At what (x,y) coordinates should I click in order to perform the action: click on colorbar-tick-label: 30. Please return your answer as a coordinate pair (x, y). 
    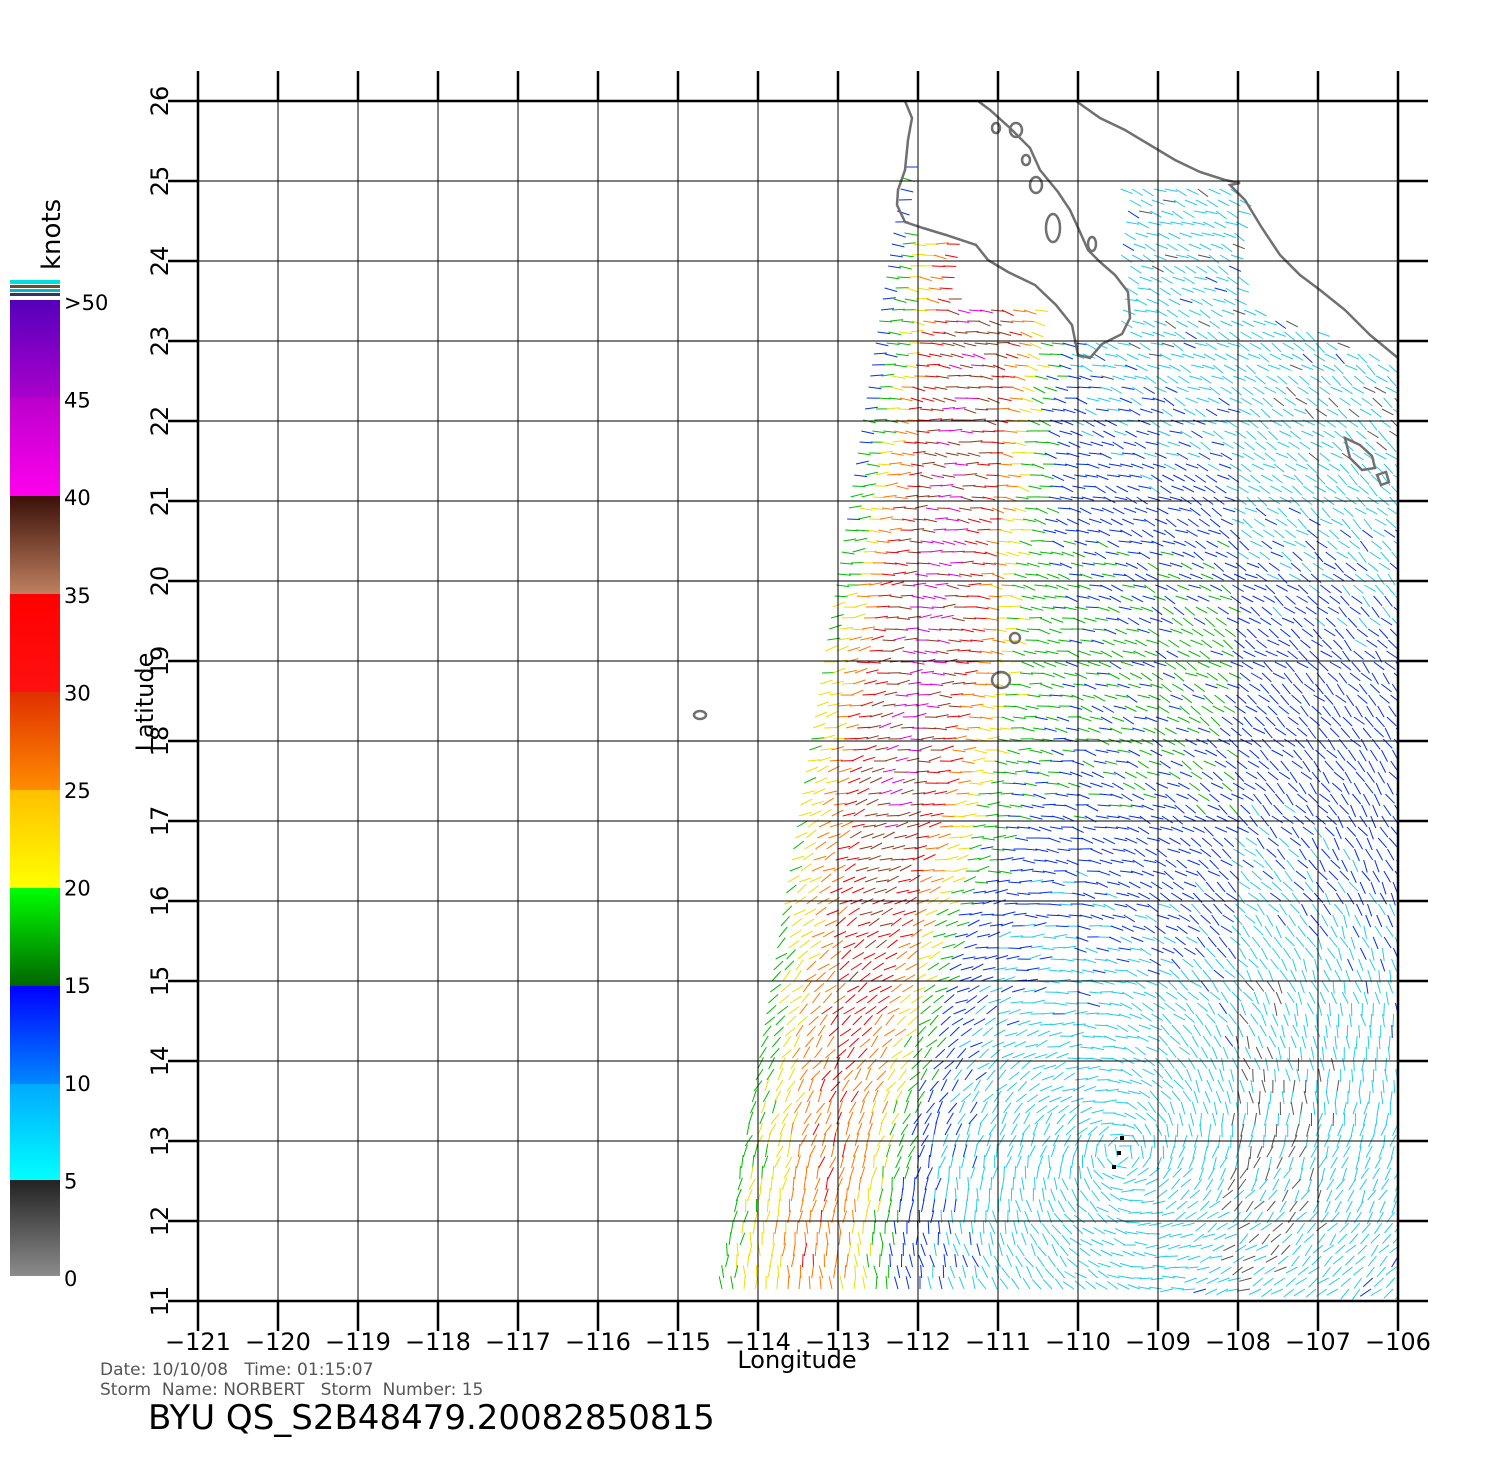
    Looking at the image, I should click on (77, 693).